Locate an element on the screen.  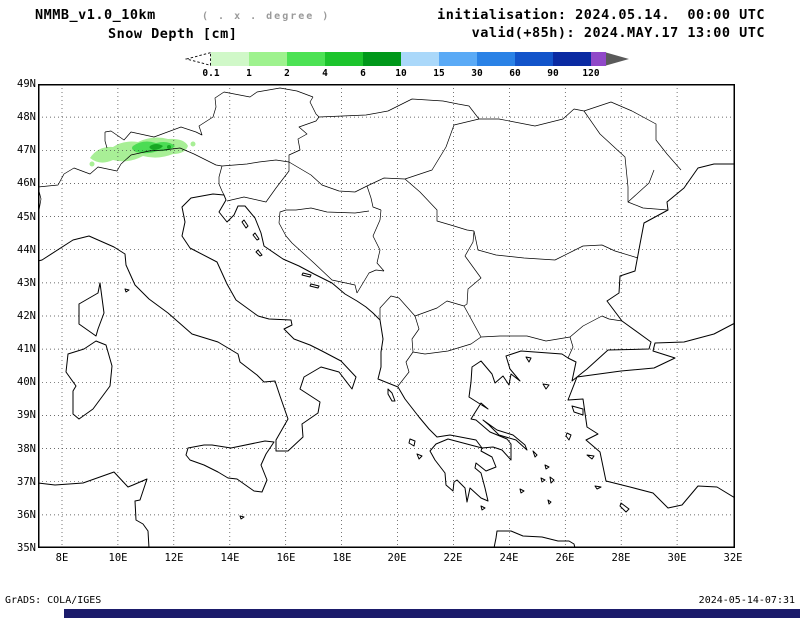
colorbar-tick: 4 is located at coordinates (325, 73).